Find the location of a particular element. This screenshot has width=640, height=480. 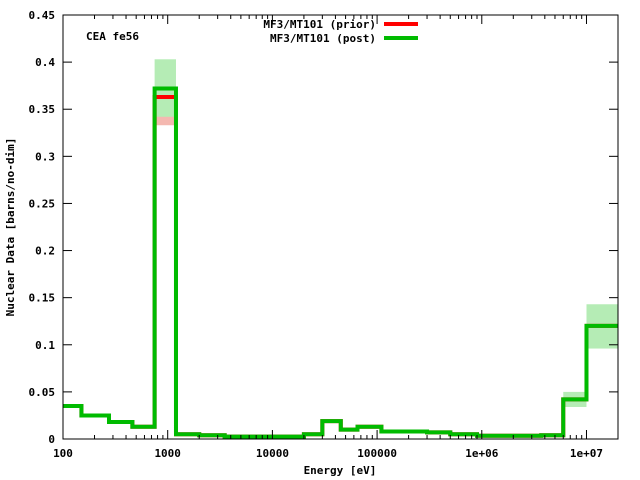

x-tick-label-3: 100000 is located at coordinates (377, 453).